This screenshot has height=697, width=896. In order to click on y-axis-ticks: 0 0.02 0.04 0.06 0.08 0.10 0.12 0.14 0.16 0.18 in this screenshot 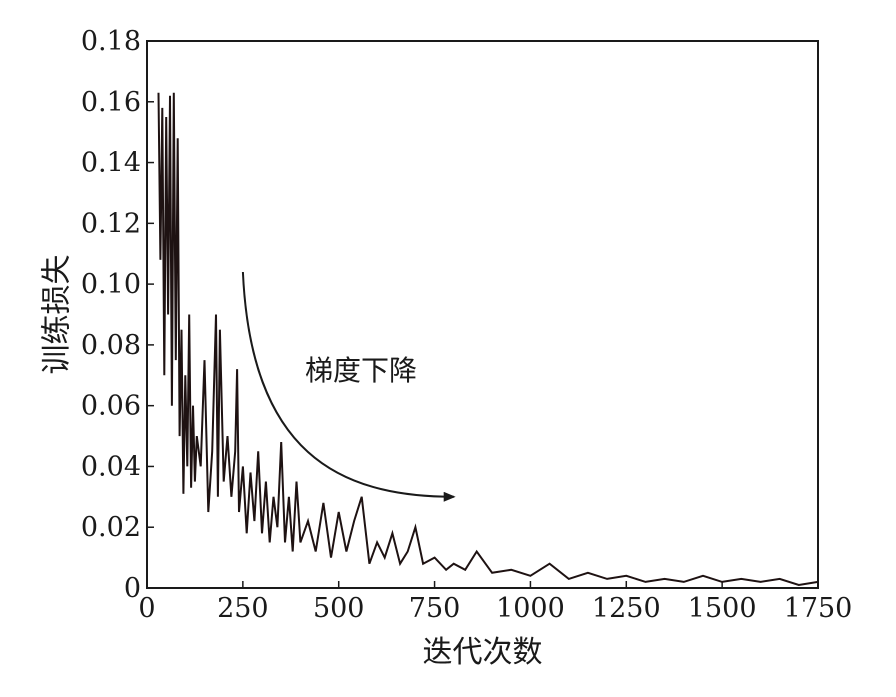, I will do `click(117, 315)`.